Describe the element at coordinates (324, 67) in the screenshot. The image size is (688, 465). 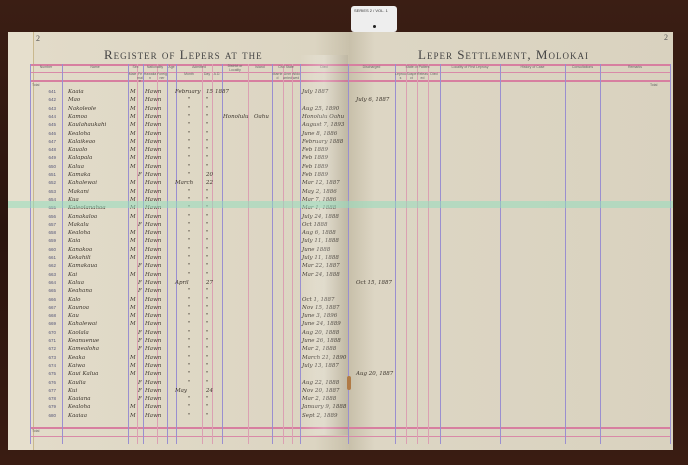
I see `column-header: Died` at that location.